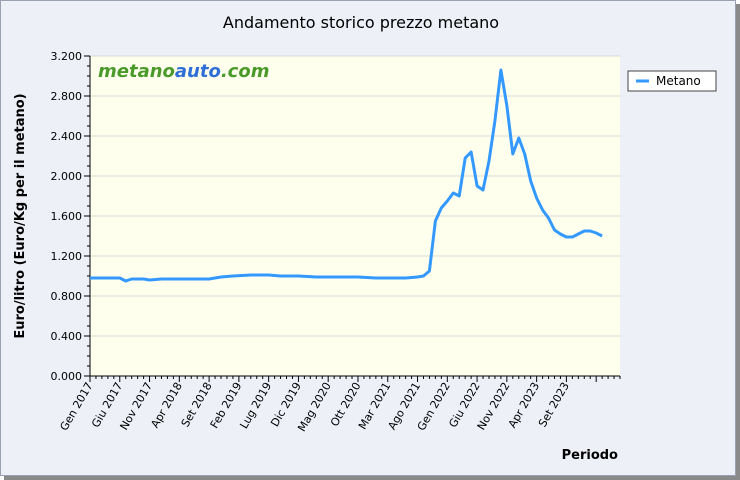 The width and height of the screenshot is (740, 480). What do you see at coordinates (67, 96) in the screenshot?
I see `y-tick-label: 2.800` at bounding box center [67, 96].